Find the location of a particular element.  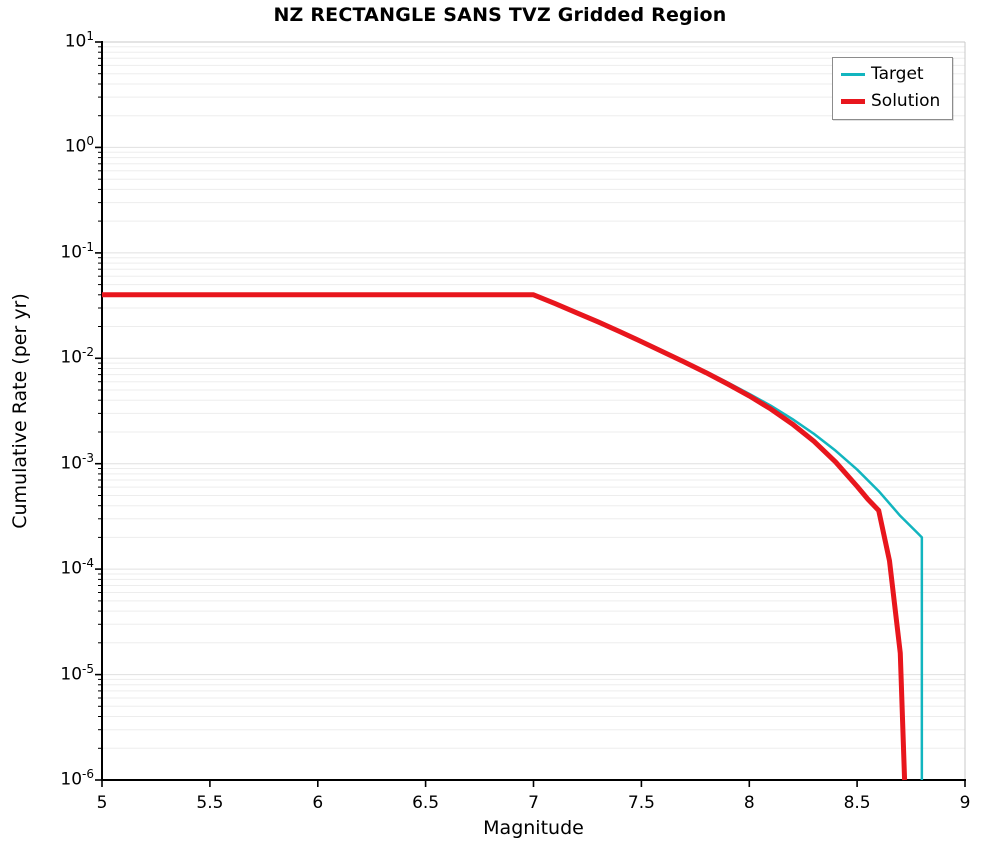

legend-entry-solution: Solution is located at coordinates (890, 101).